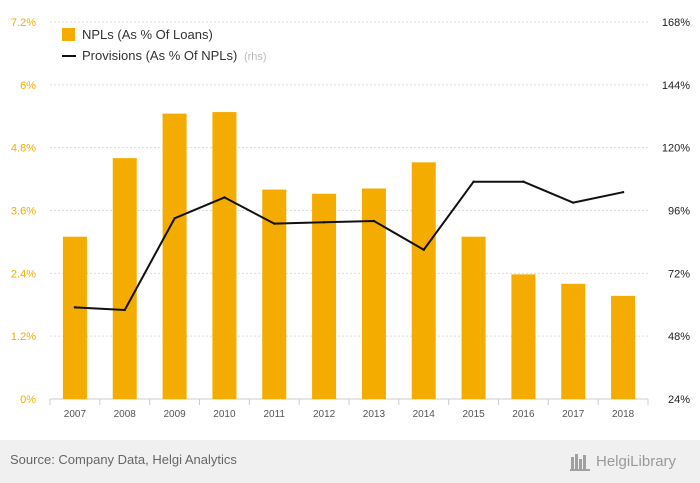 The width and height of the screenshot is (700, 483). What do you see at coordinates (374, 414) in the screenshot?
I see `x-tick-label: 2013` at bounding box center [374, 414].